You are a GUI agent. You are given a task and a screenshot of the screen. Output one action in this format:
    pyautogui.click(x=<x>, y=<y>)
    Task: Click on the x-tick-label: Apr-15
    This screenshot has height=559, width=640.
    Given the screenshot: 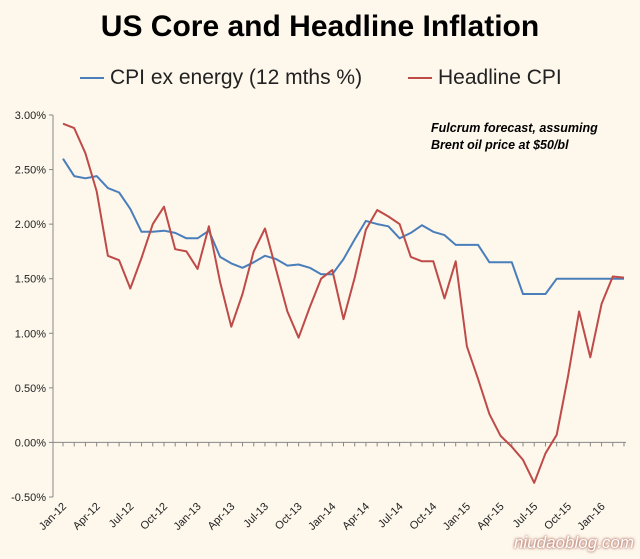 What is the action you would take?
    pyautogui.click(x=491, y=517)
    